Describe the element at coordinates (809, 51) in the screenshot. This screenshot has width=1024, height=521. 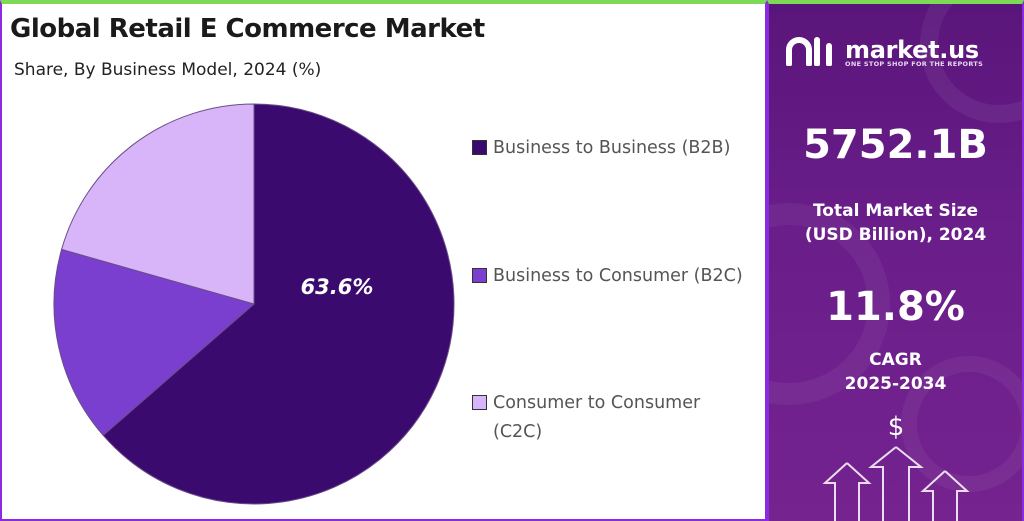
I see `logo-icon` at that location.